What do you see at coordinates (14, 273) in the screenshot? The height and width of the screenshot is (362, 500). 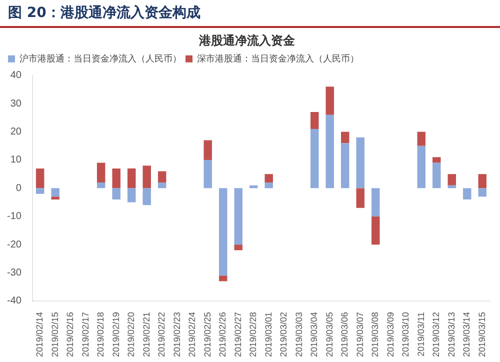 I see `y-tick-label: -30` at bounding box center [14, 273].